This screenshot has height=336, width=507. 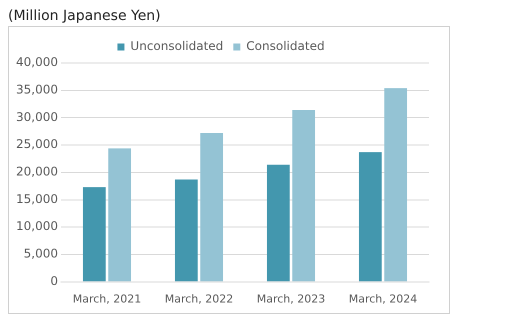 I want to click on x-tick-label: March, 2022, so click(x=199, y=299).